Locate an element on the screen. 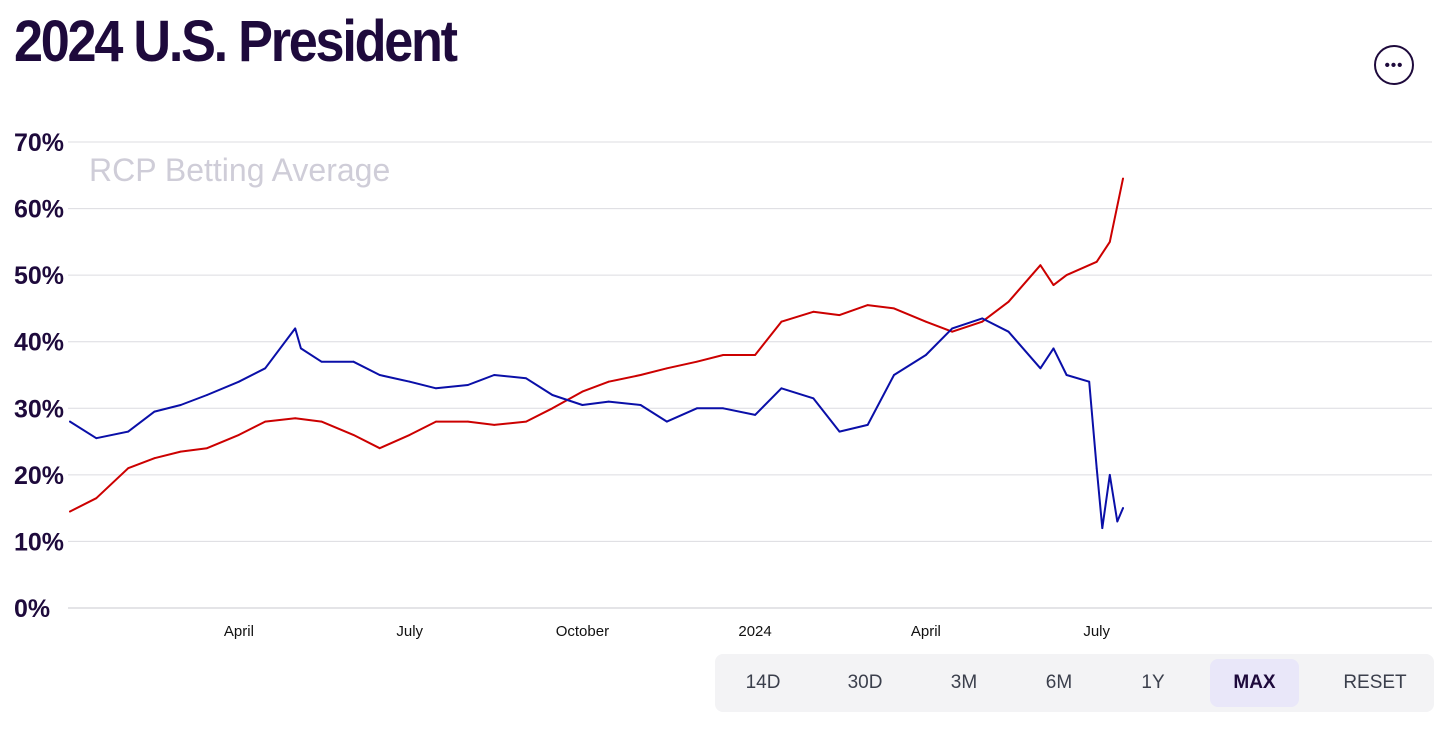 The height and width of the screenshot is (731, 1456). y-tick-label: 50% is located at coordinates (39, 276).